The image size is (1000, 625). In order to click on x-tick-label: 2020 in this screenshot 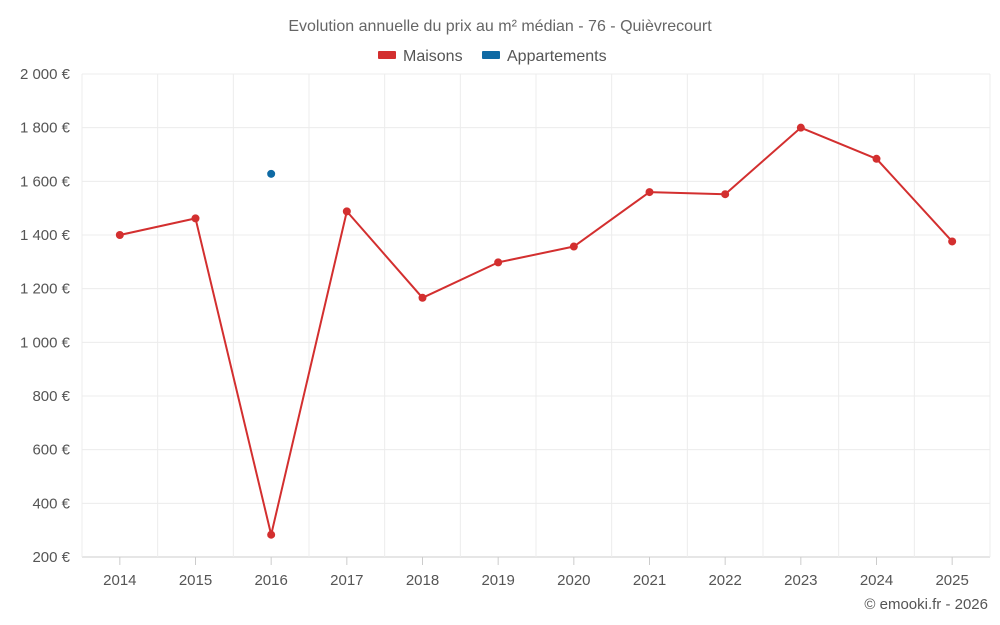, I will do `click(573, 580)`.